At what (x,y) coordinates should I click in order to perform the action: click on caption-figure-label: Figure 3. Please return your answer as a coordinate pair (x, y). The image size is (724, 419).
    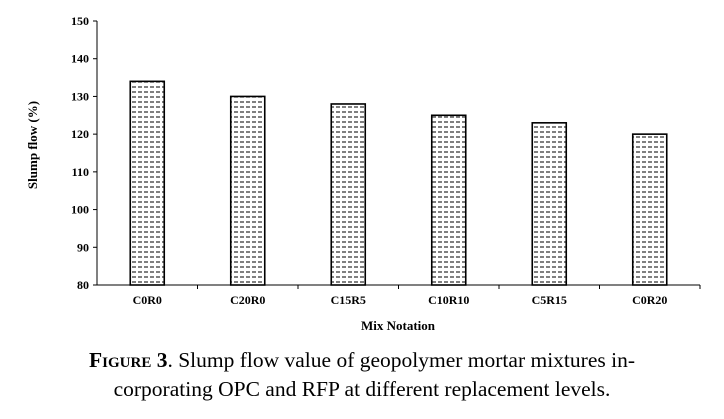
    Looking at the image, I should click on (128, 360).